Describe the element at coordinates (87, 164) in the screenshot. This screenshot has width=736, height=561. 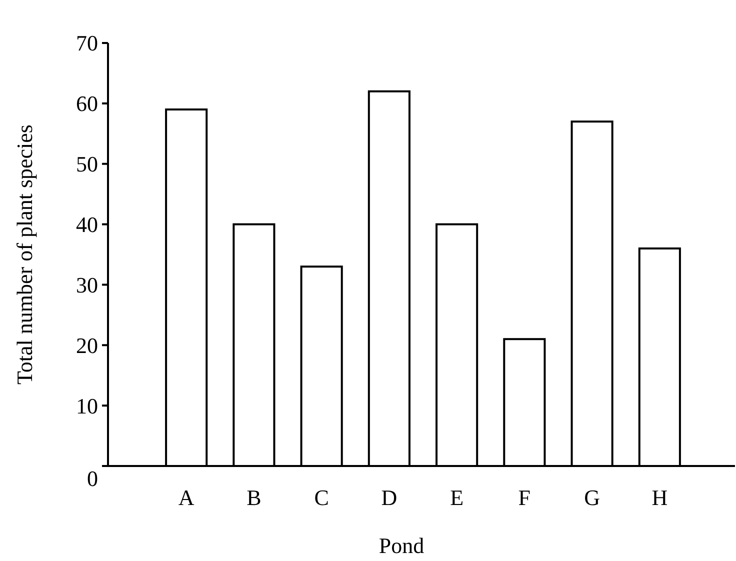
I see `y-tick-label: 50` at that location.